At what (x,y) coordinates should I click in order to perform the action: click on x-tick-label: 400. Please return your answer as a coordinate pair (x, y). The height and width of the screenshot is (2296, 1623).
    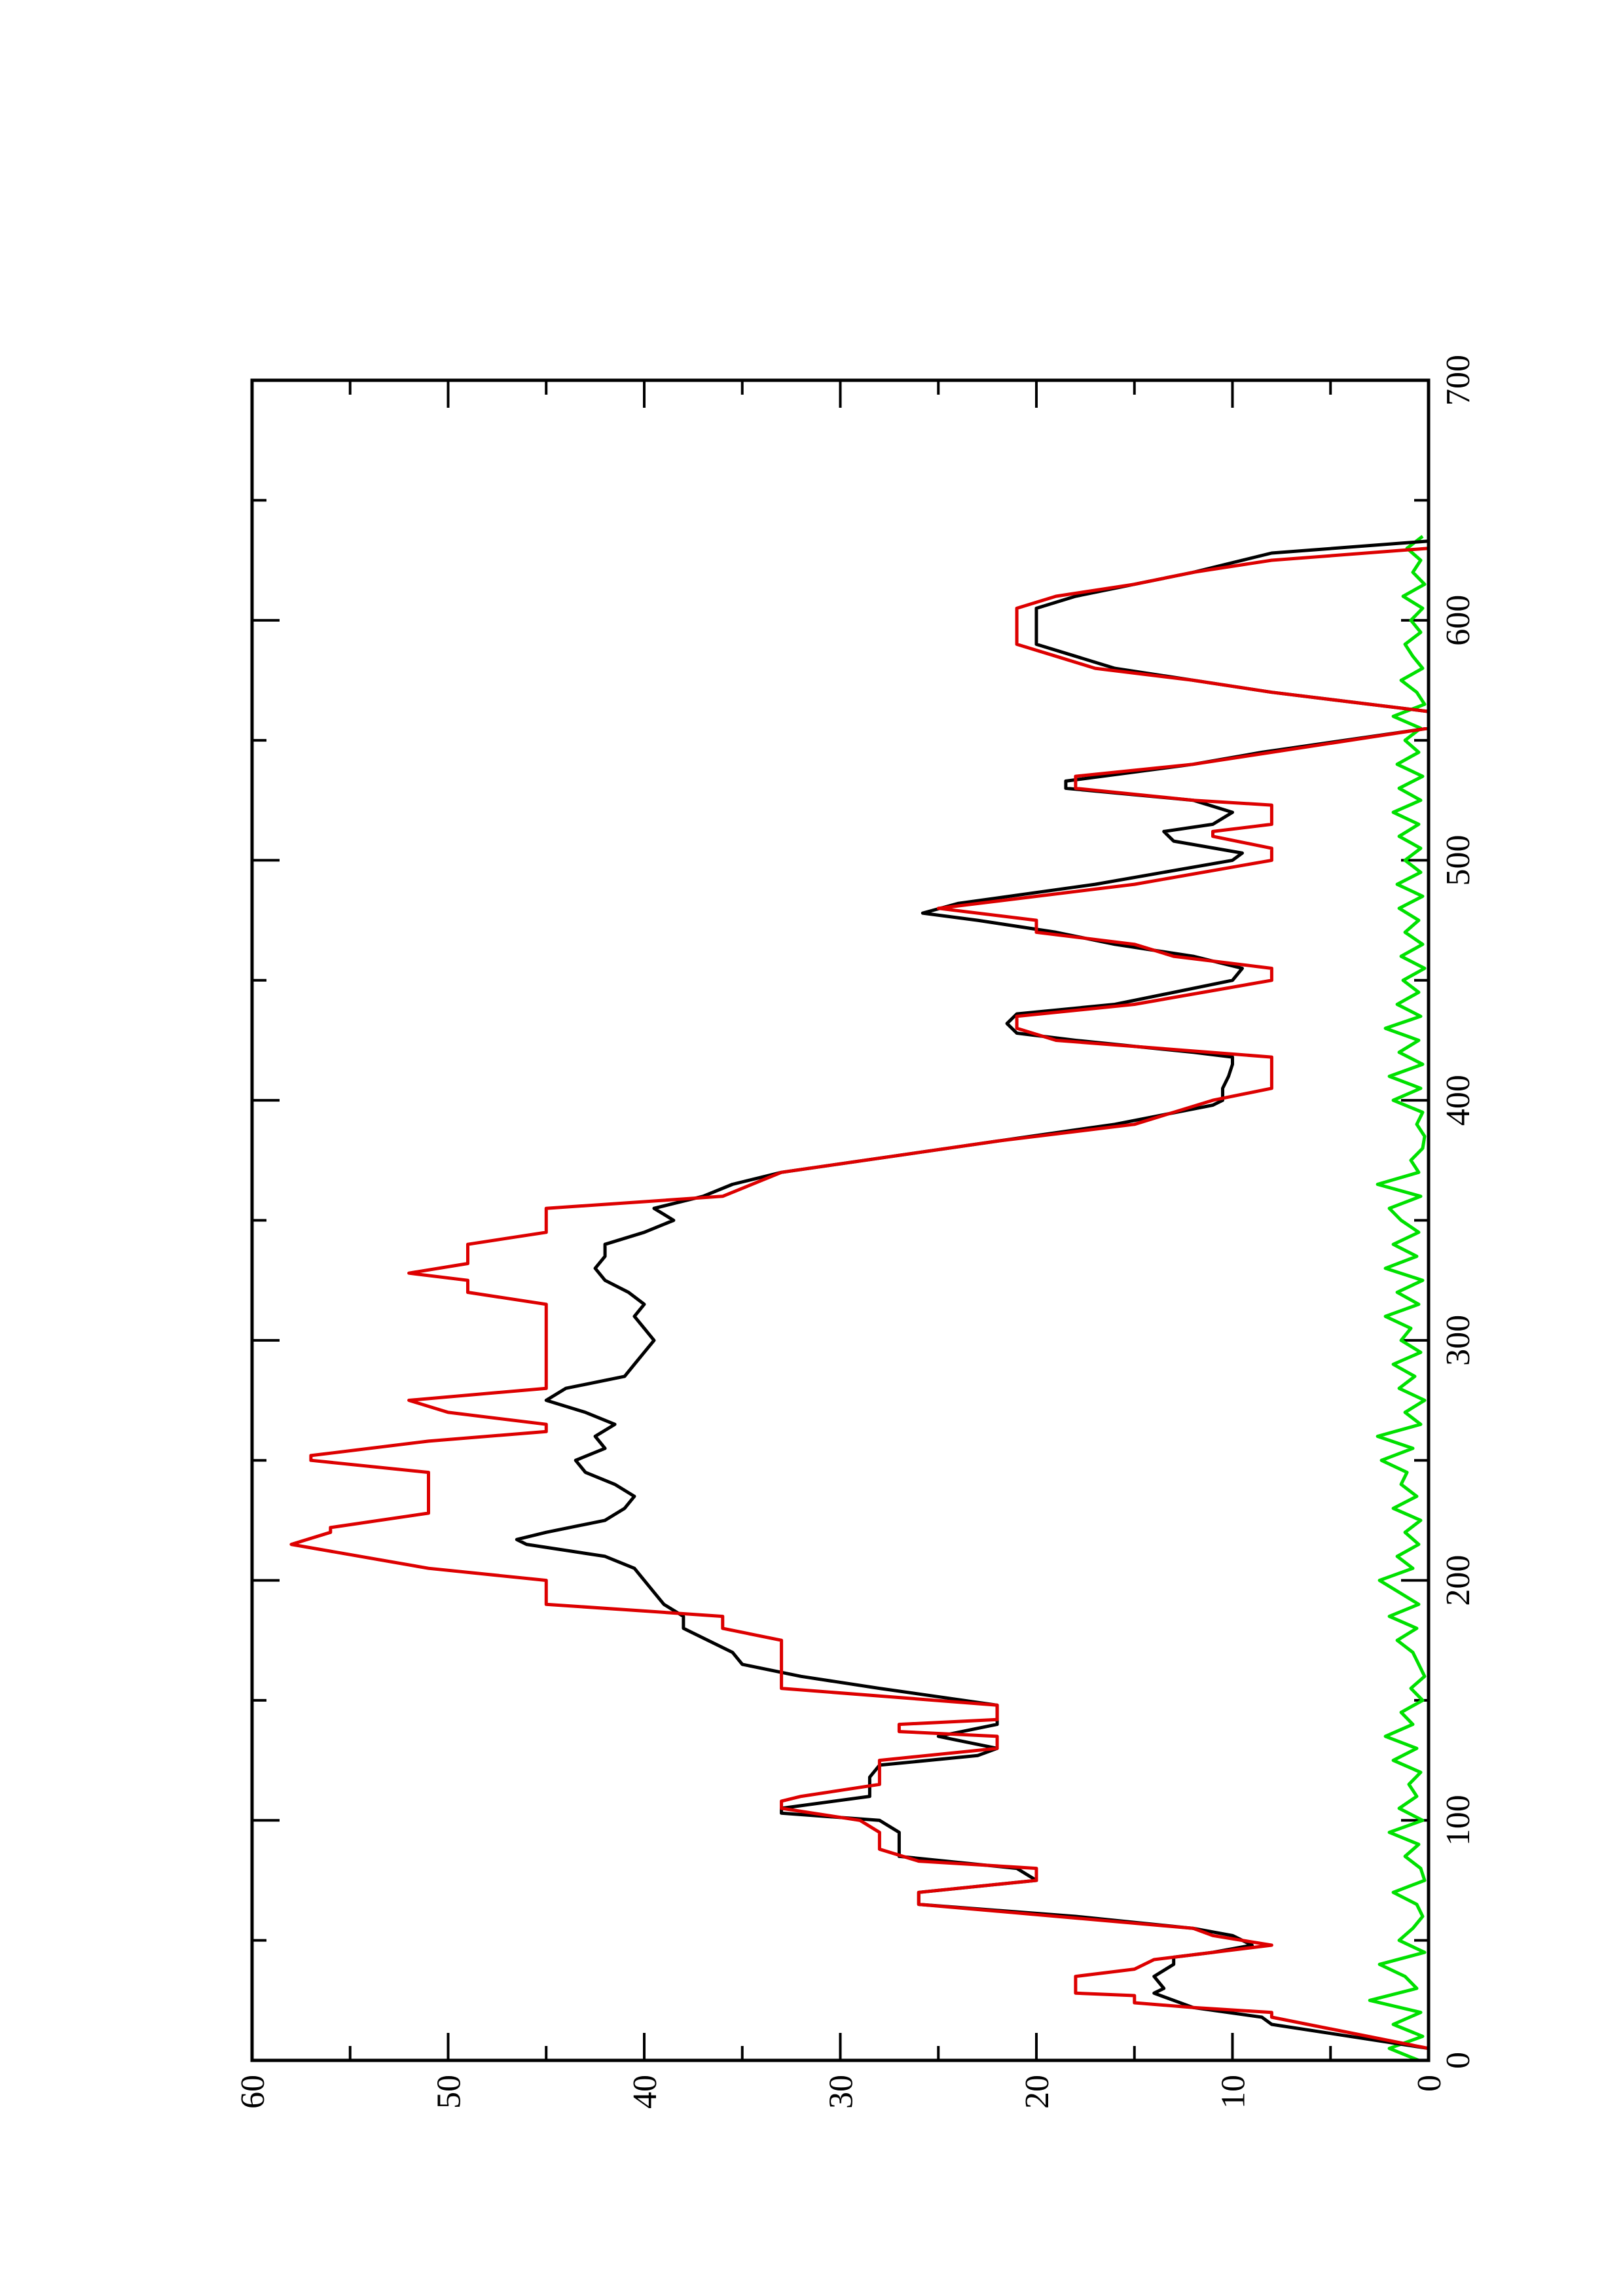
    Looking at the image, I should click on (1458, 1100).